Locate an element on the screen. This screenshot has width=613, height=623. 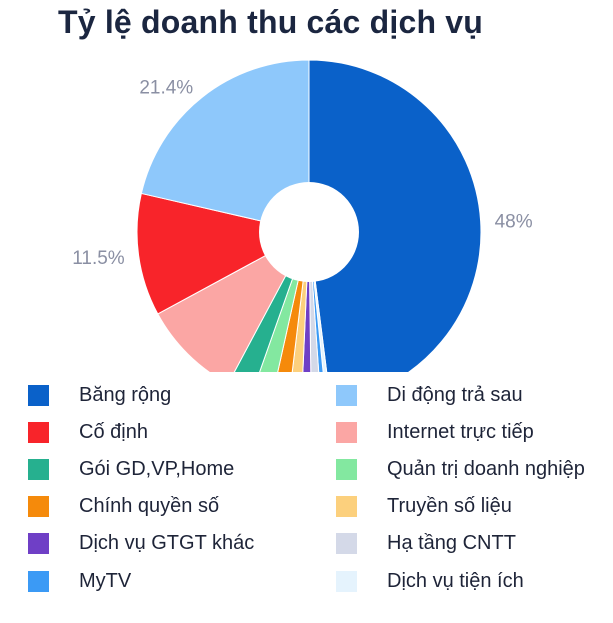
legend-item-chinh-quyen-so: Chính quyền số is located at coordinates (123, 507).